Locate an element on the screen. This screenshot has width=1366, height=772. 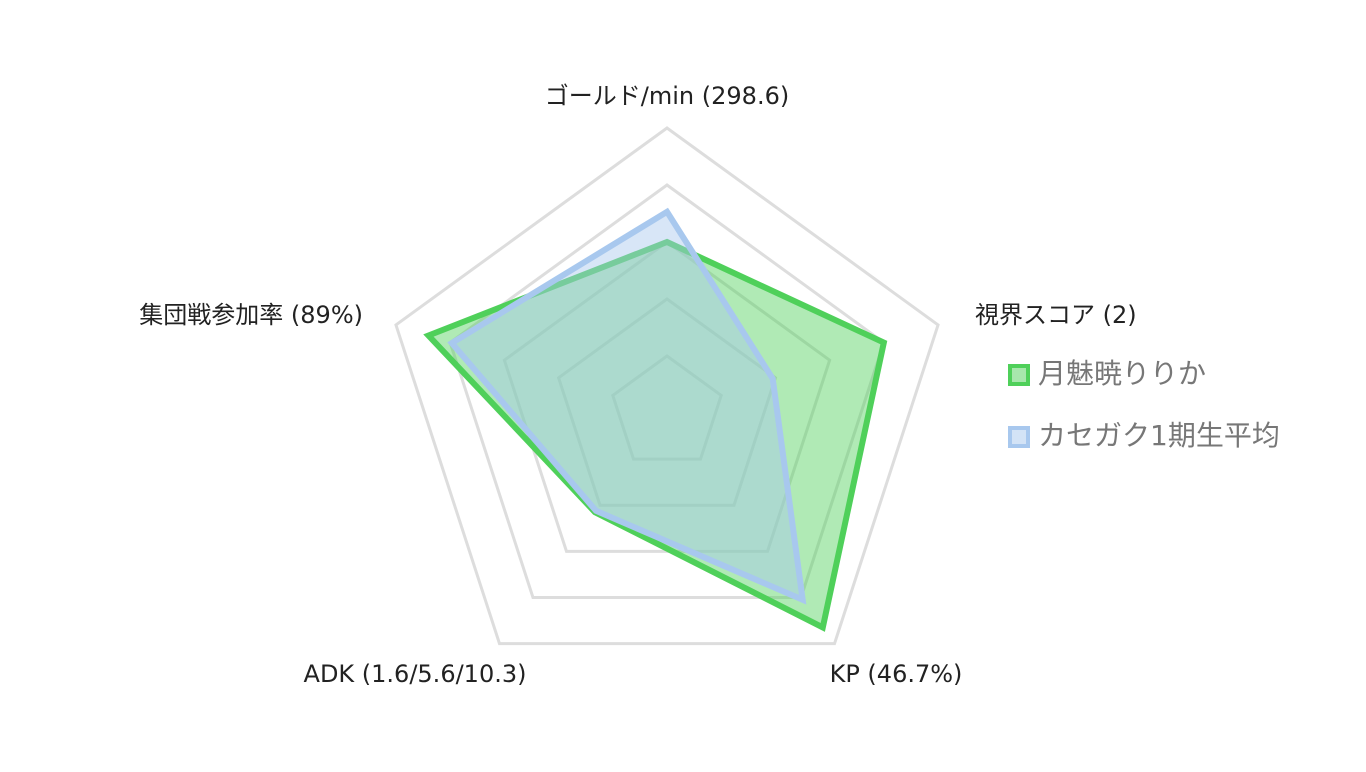
axis-label: KP (46.7%) is located at coordinates (896, 674).